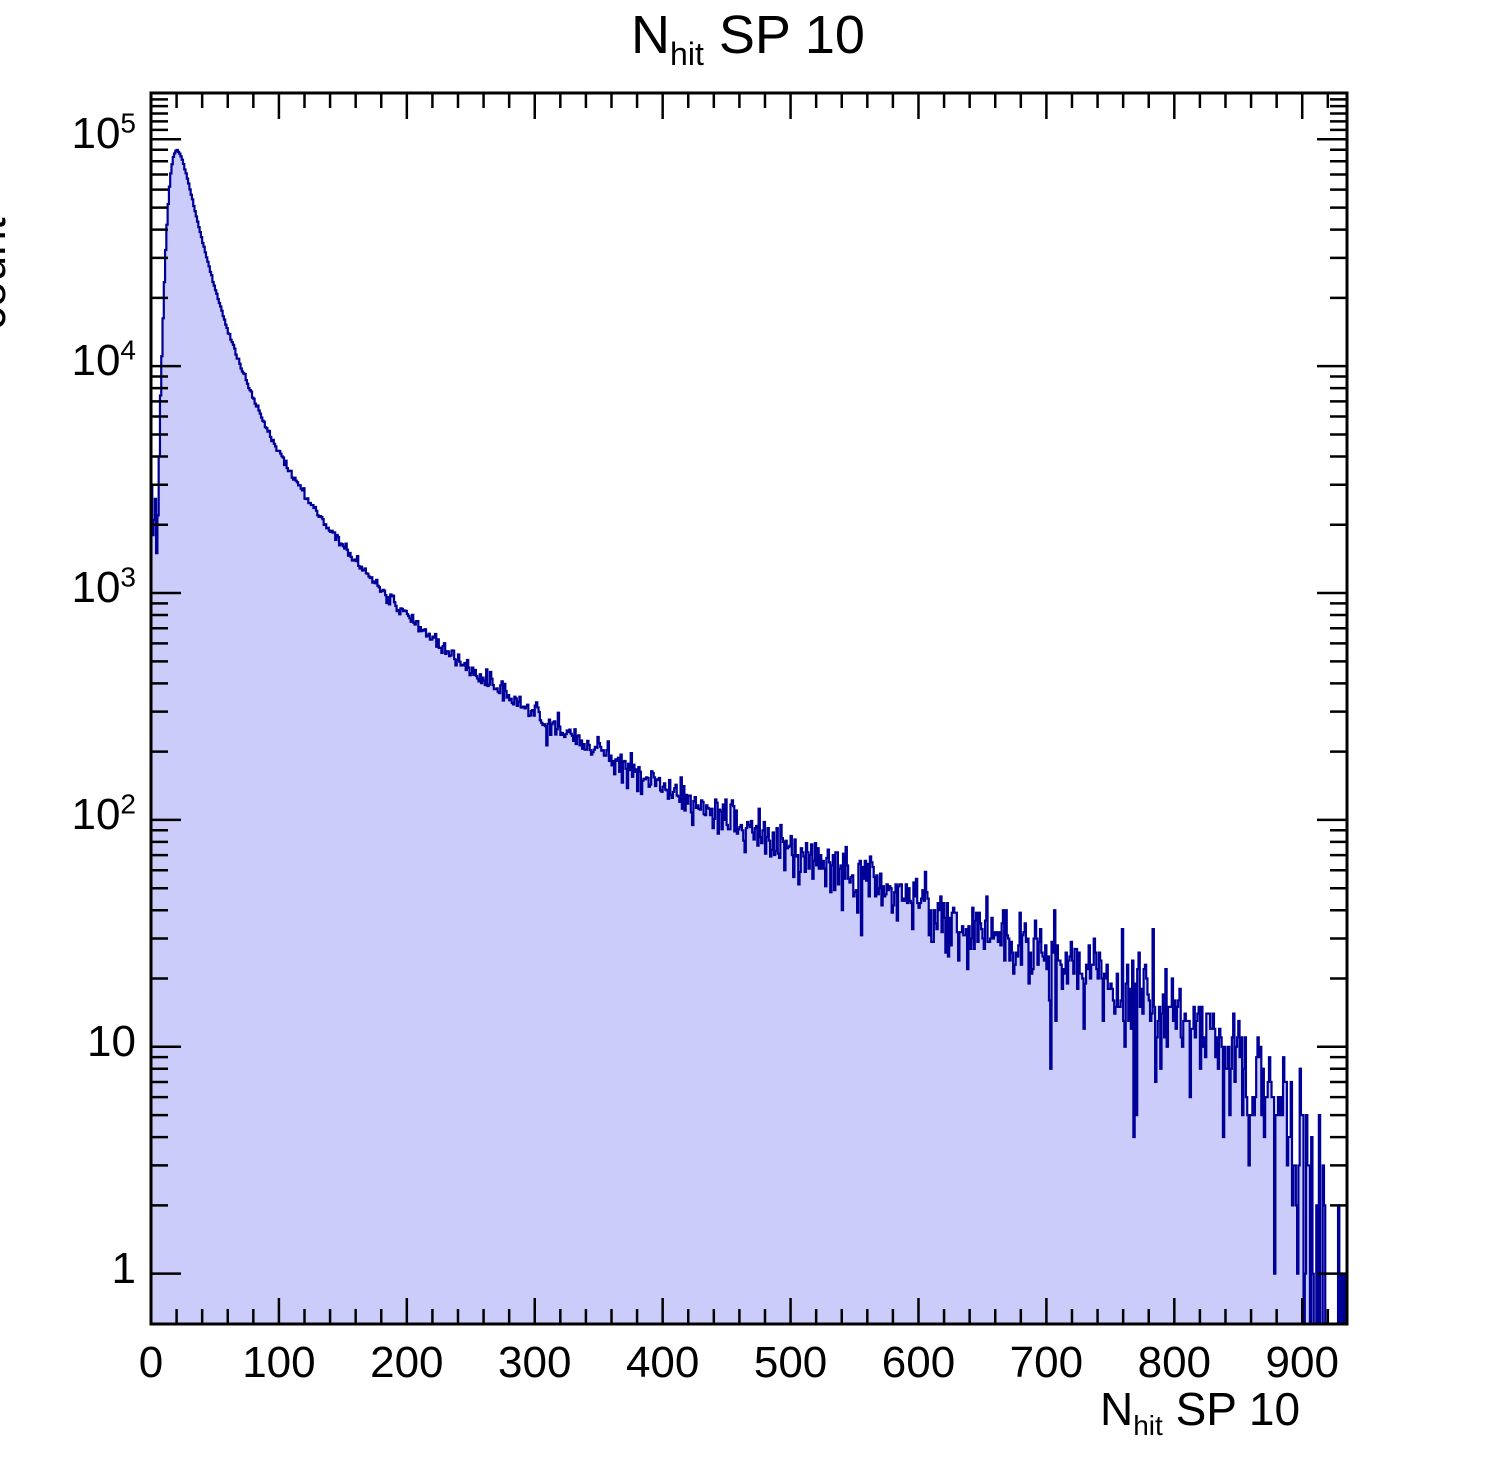 The height and width of the screenshot is (1472, 1496). Describe the element at coordinates (918, 1362) in the screenshot. I see `x-tick-label: 600` at that location.